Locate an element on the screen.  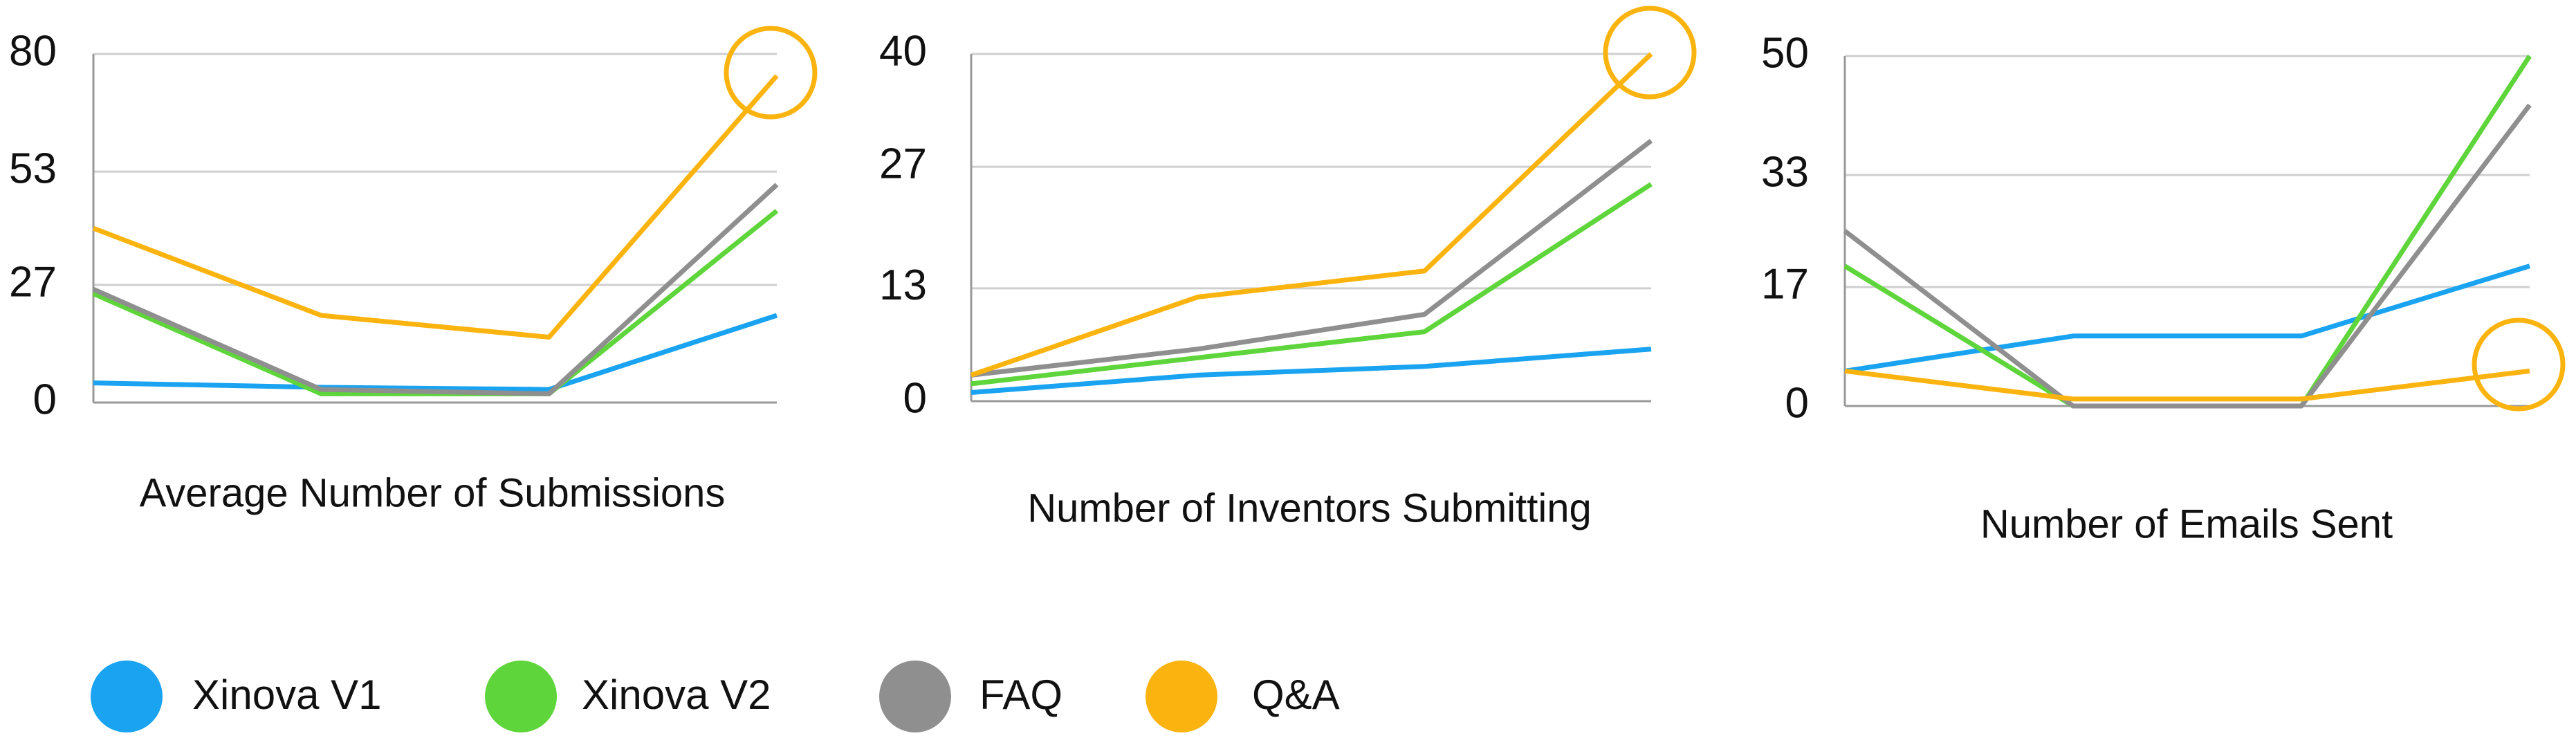
y-tick-label: 80 is located at coordinates (33, 51).